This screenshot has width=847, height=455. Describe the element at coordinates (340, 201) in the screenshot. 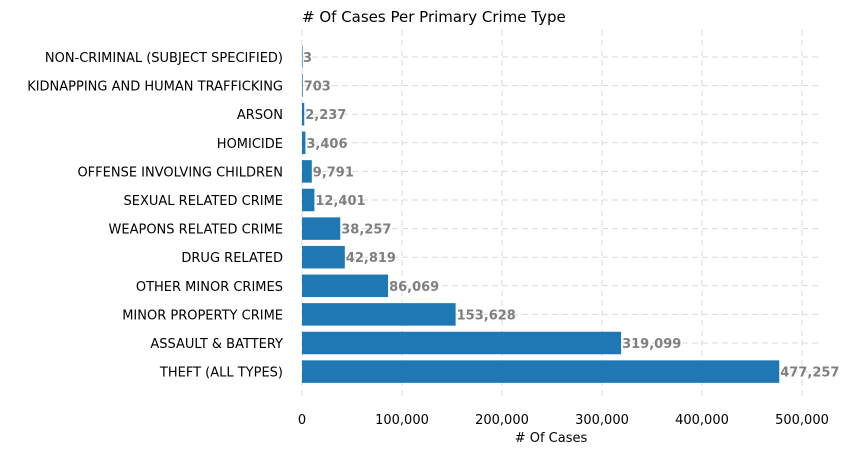

I see `data-label: 12,401` at that location.